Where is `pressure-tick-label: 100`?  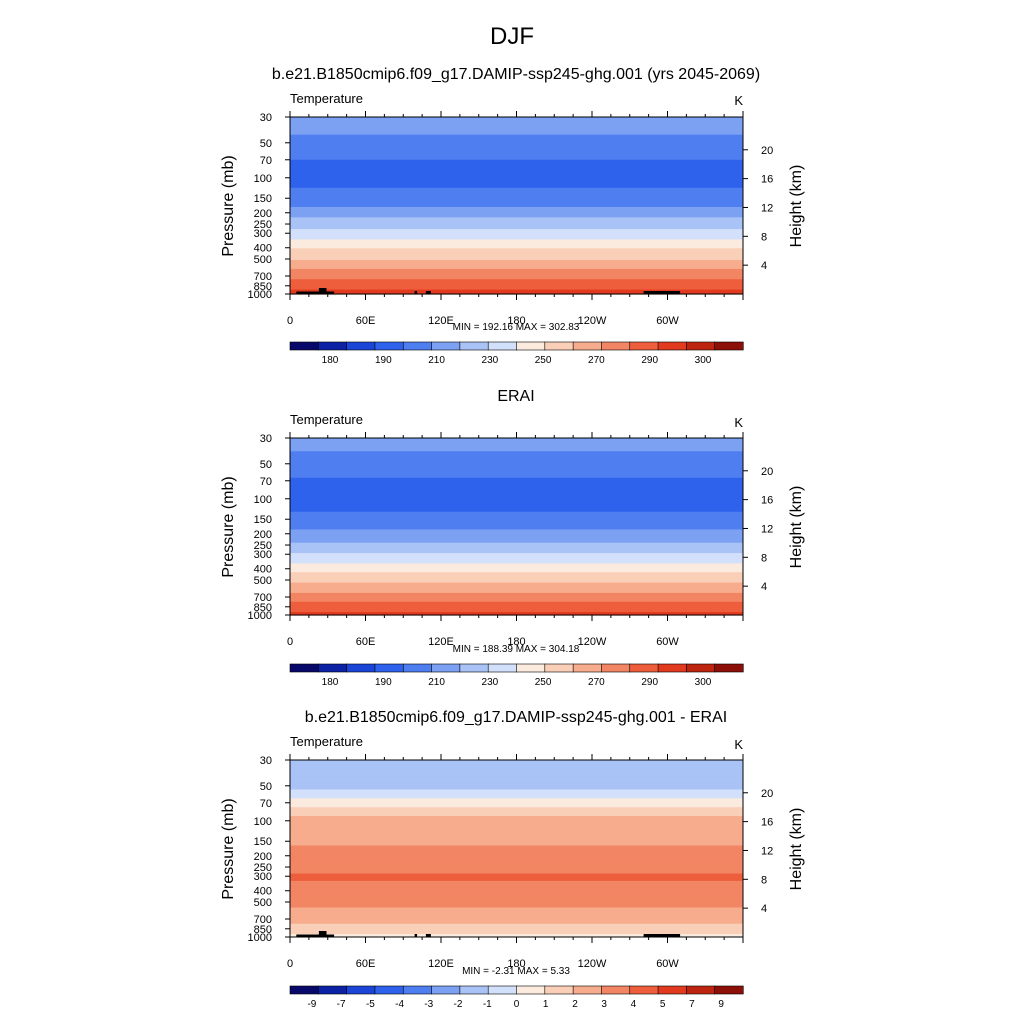
pressure-tick-label: 100 is located at coordinates (263, 822).